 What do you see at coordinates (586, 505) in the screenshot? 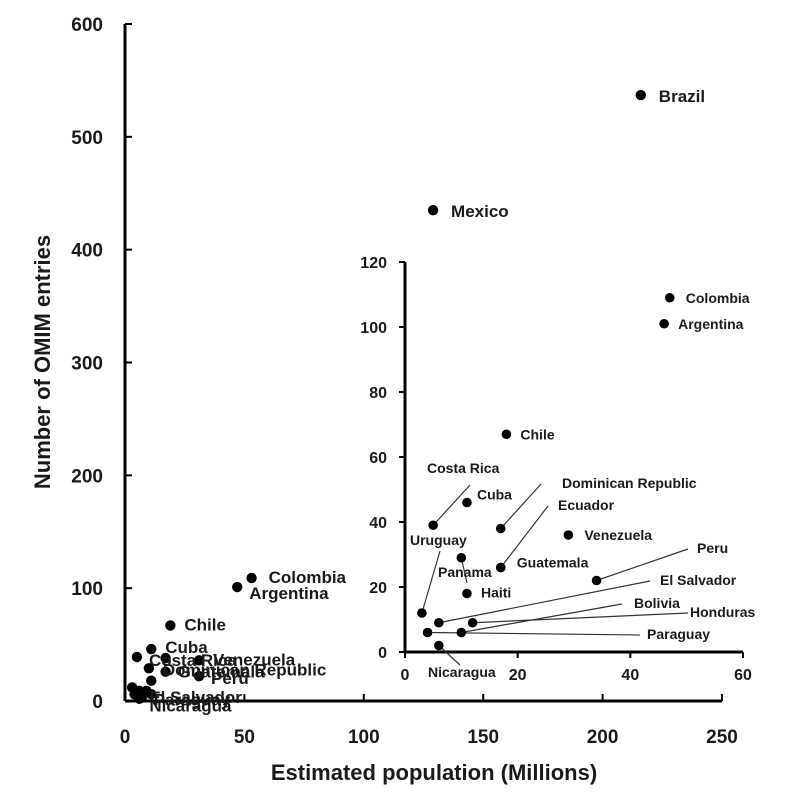
I see `inset-label-ecuador: Ecuador` at bounding box center [586, 505].